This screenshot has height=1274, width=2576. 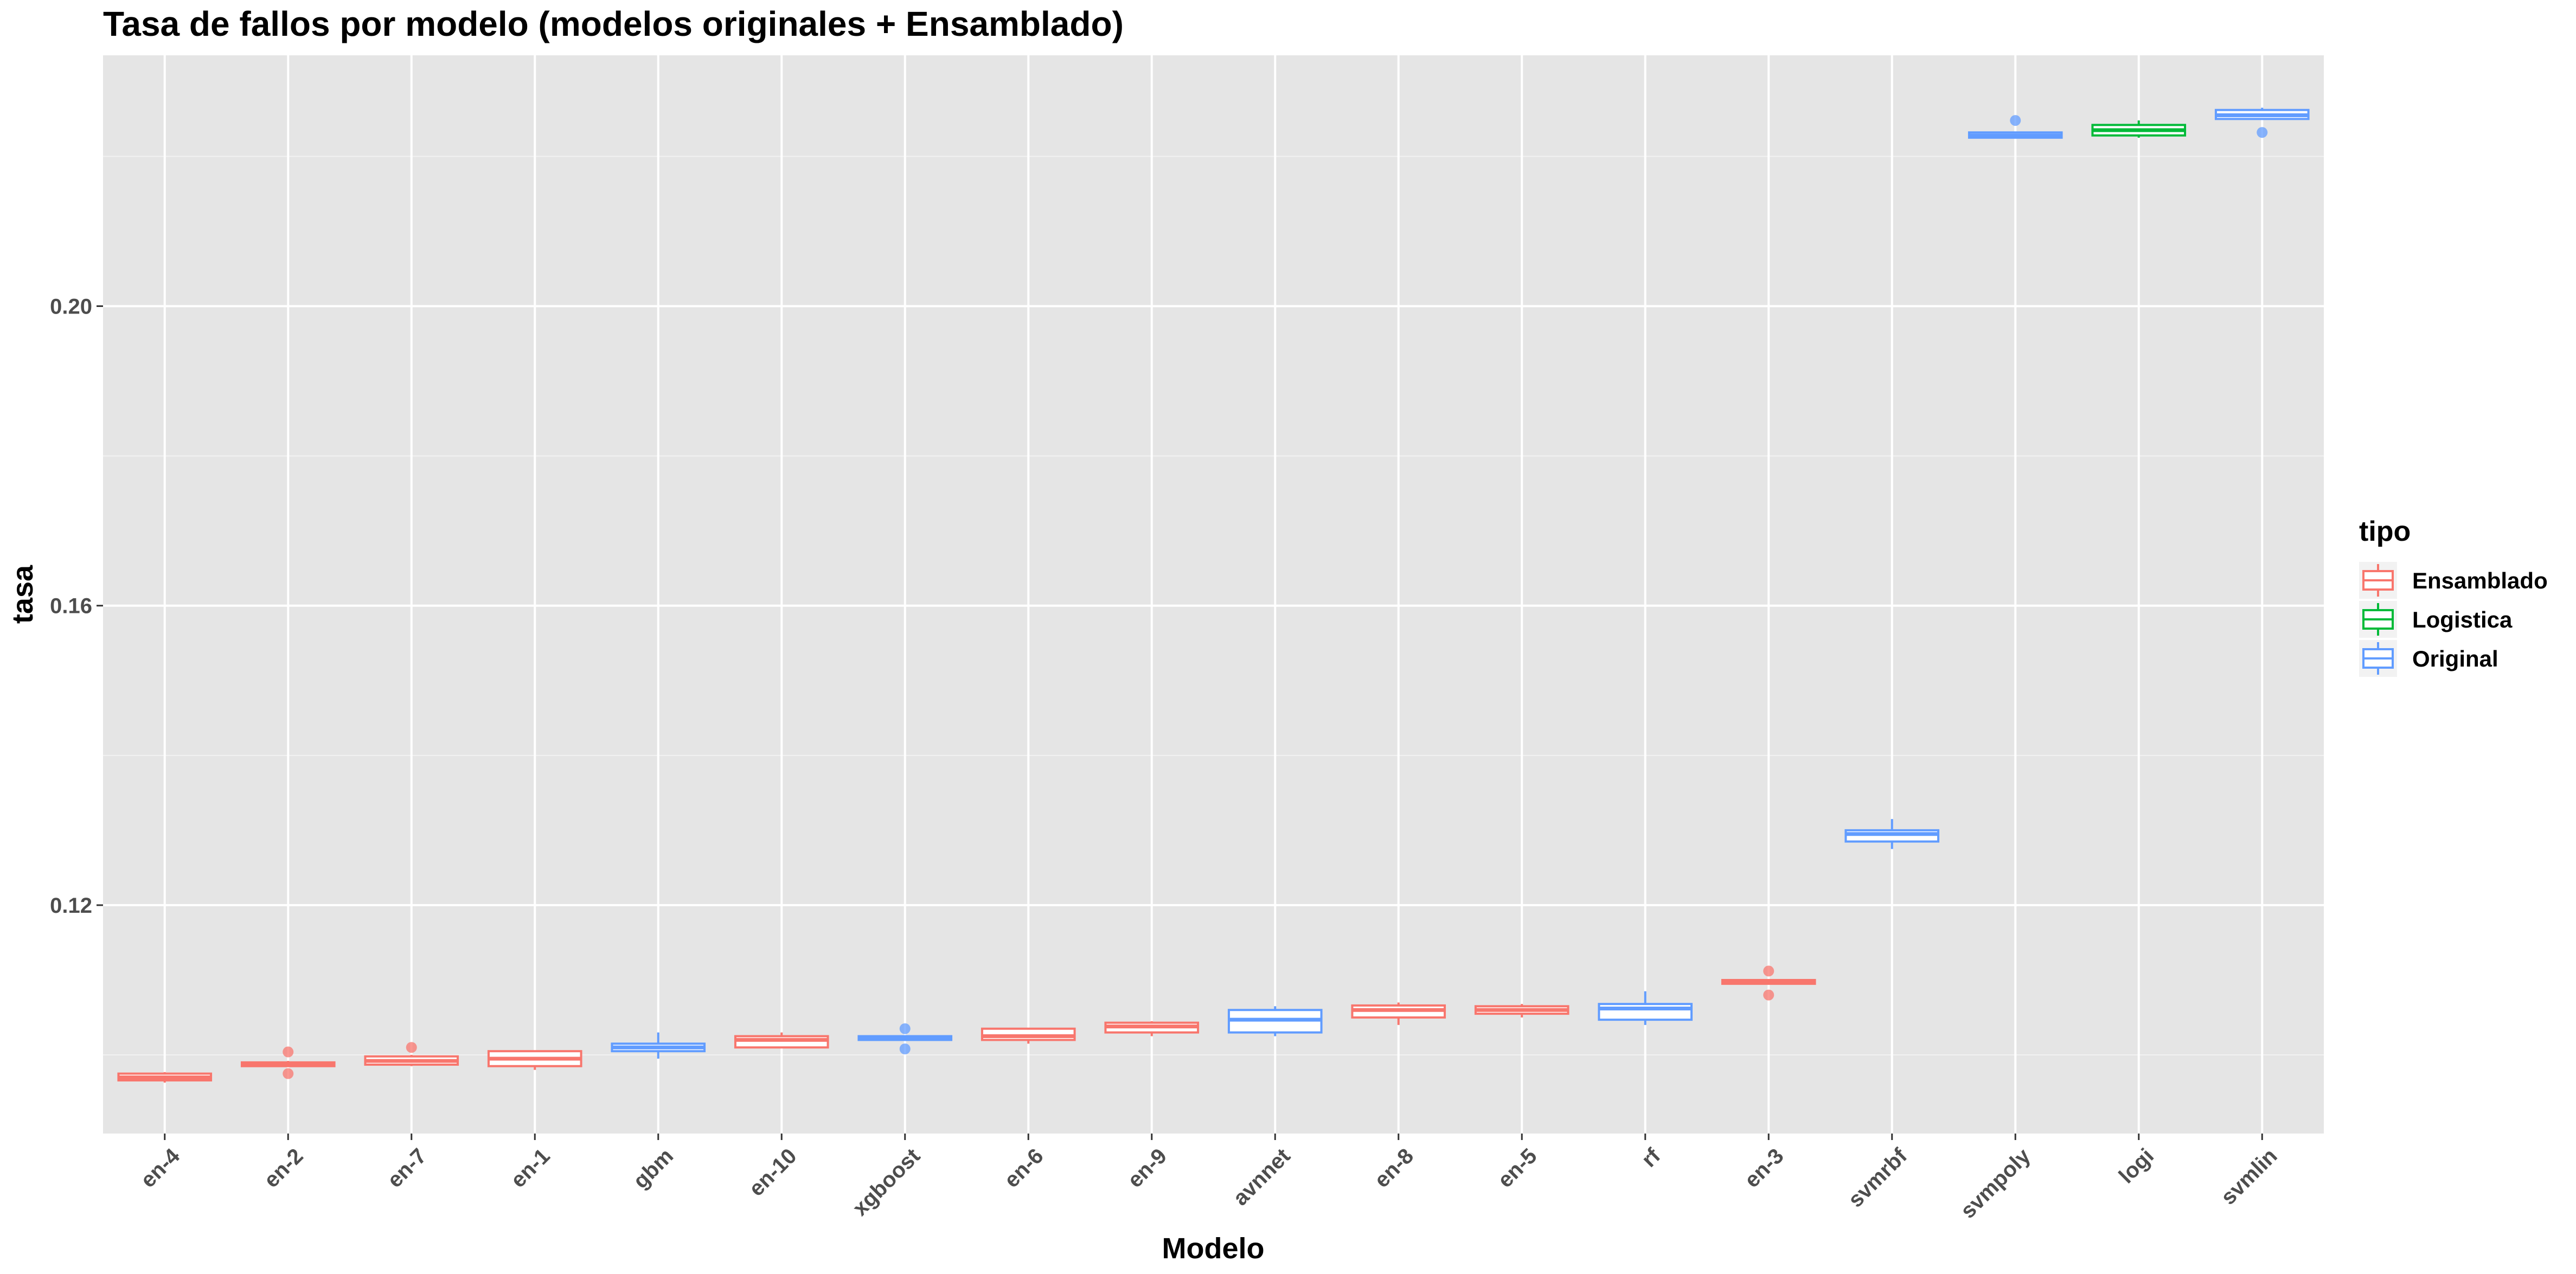 I want to click on x-tick-label: en-4, so click(x=160, y=1168).